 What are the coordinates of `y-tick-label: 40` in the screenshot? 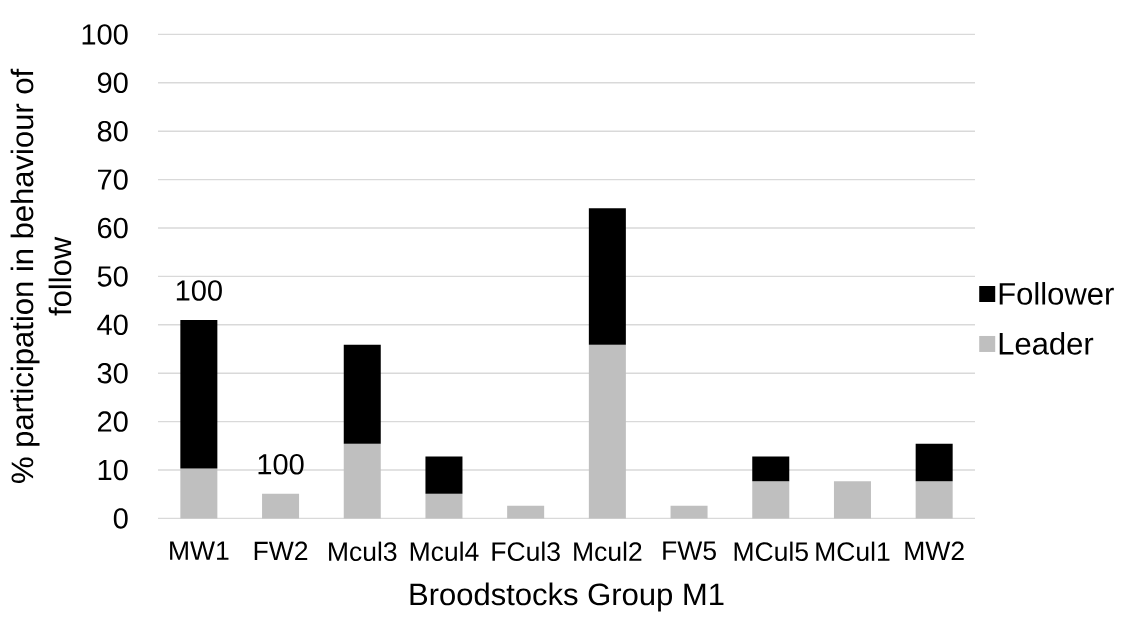 It's located at (112, 325).